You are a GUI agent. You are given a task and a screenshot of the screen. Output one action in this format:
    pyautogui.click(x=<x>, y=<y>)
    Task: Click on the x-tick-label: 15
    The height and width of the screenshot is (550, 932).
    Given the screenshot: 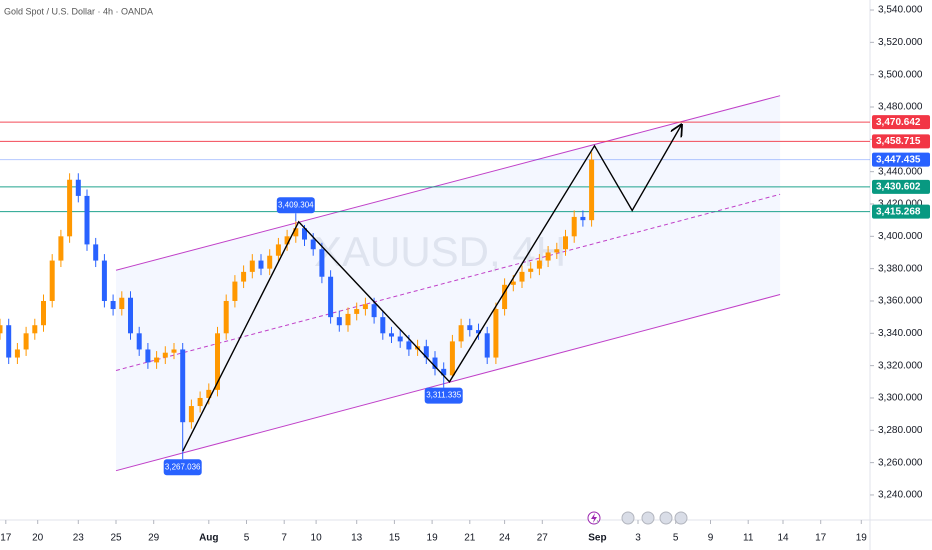 What is the action you would take?
    pyautogui.click(x=395, y=538)
    